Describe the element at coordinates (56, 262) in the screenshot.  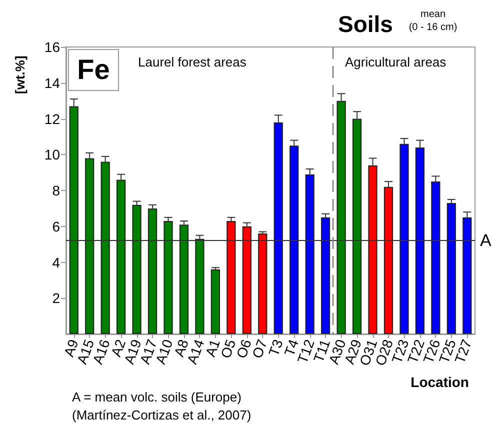
I see `y-tick-label: 4` at that location.